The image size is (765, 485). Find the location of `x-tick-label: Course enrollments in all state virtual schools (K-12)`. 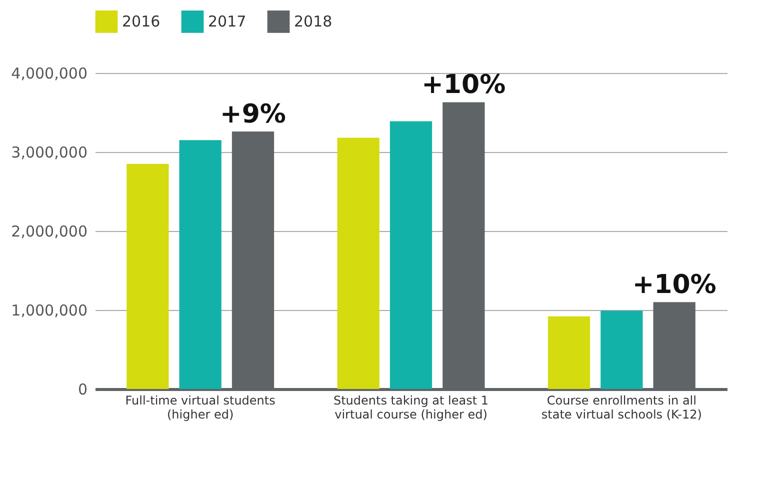

x-tick-label: Course enrollments in all state virtual schools (K-12) is located at coordinates (621, 408).